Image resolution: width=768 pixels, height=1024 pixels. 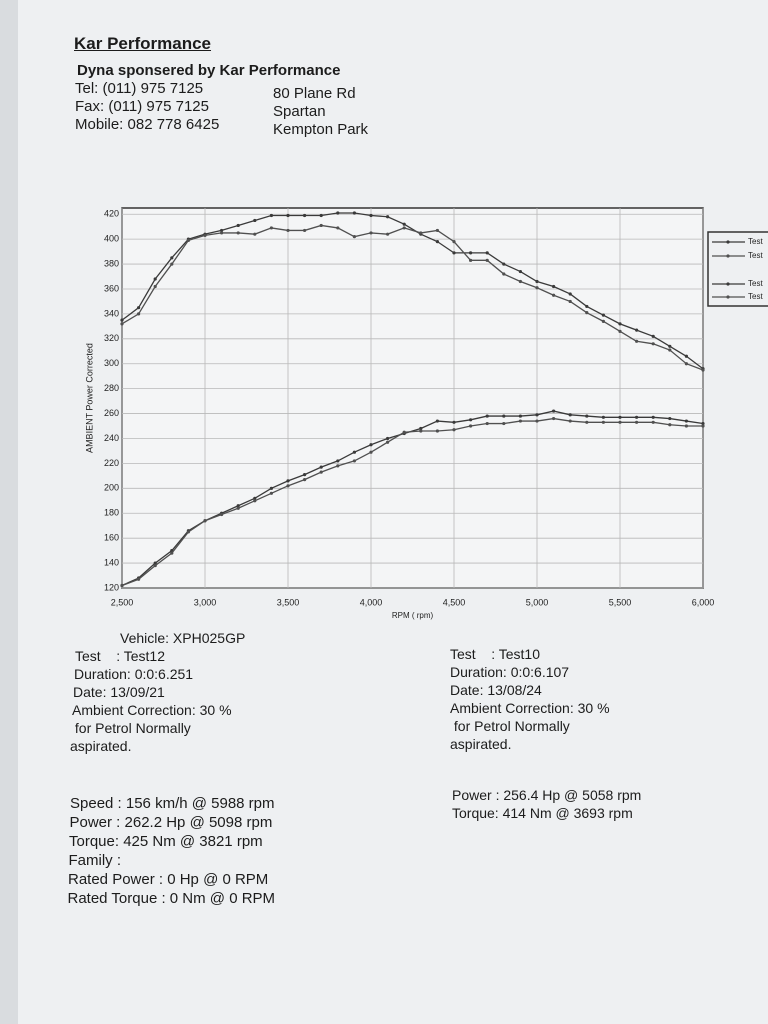 What do you see at coordinates (183, 638) in the screenshot?
I see `test-info: Vehicle: XPH025GP` at bounding box center [183, 638].